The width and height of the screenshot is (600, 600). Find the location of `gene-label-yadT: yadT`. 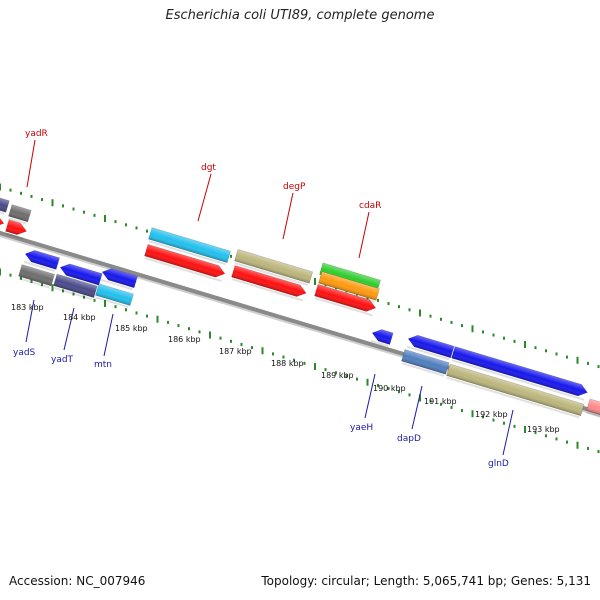

gene-label-yadT: yadT is located at coordinates (62, 360).